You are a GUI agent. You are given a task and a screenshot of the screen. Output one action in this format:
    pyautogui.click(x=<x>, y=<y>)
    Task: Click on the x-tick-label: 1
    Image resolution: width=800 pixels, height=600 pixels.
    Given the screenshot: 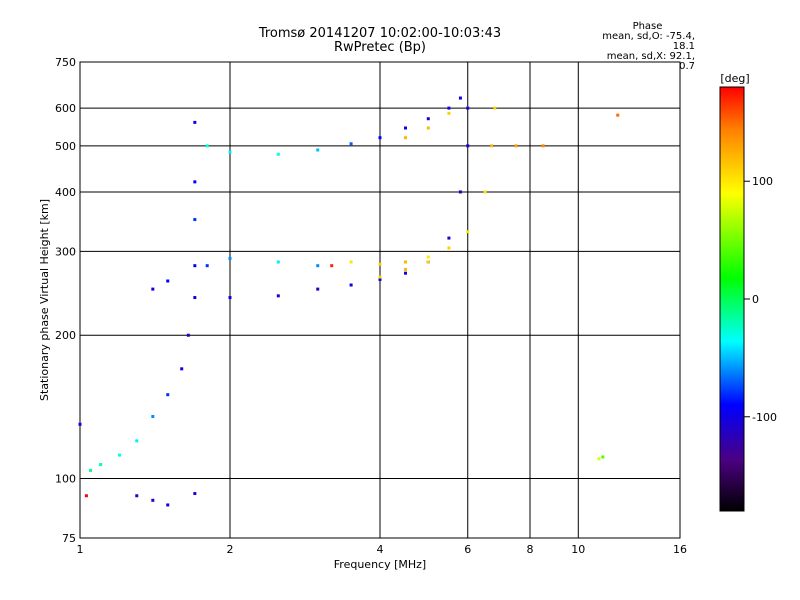 What is the action you would take?
    pyautogui.click(x=80, y=549)
    